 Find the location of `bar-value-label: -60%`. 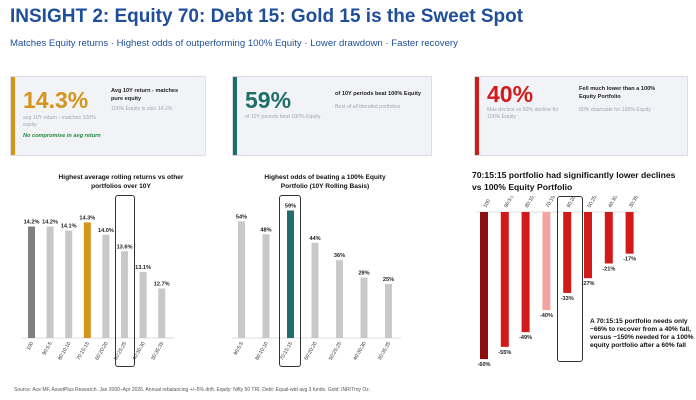

bar-value-label: -60% is located at coordinates (483, 365).